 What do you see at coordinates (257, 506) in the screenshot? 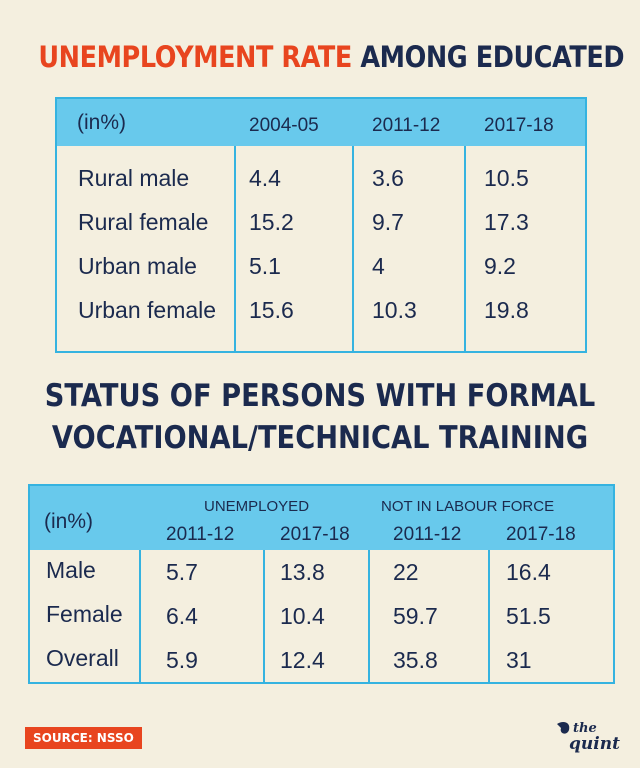
I see `table2-group-label: UNEMPLOYED` at bounding box center [257, 506].